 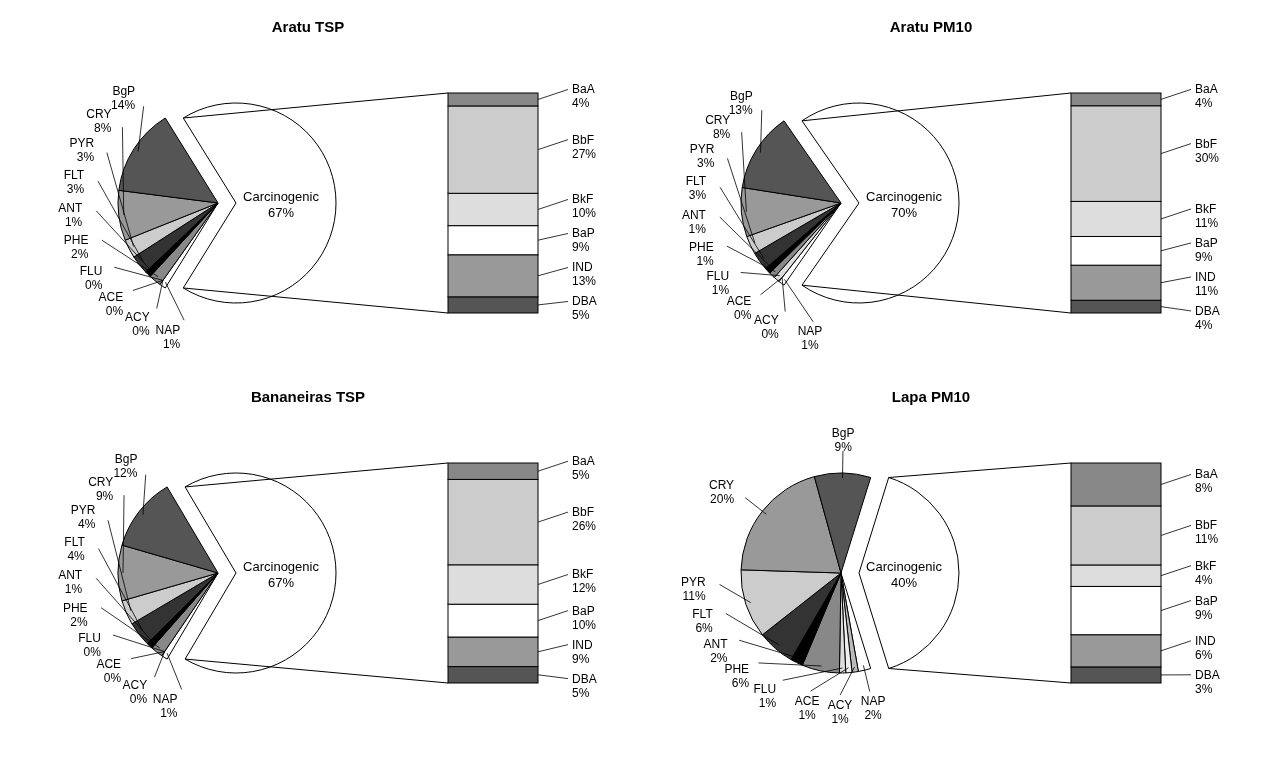 What do you see at coordinates (137, 316) in the screenshot?
I see `category-label: ACY` at bounding box center [137, 316].